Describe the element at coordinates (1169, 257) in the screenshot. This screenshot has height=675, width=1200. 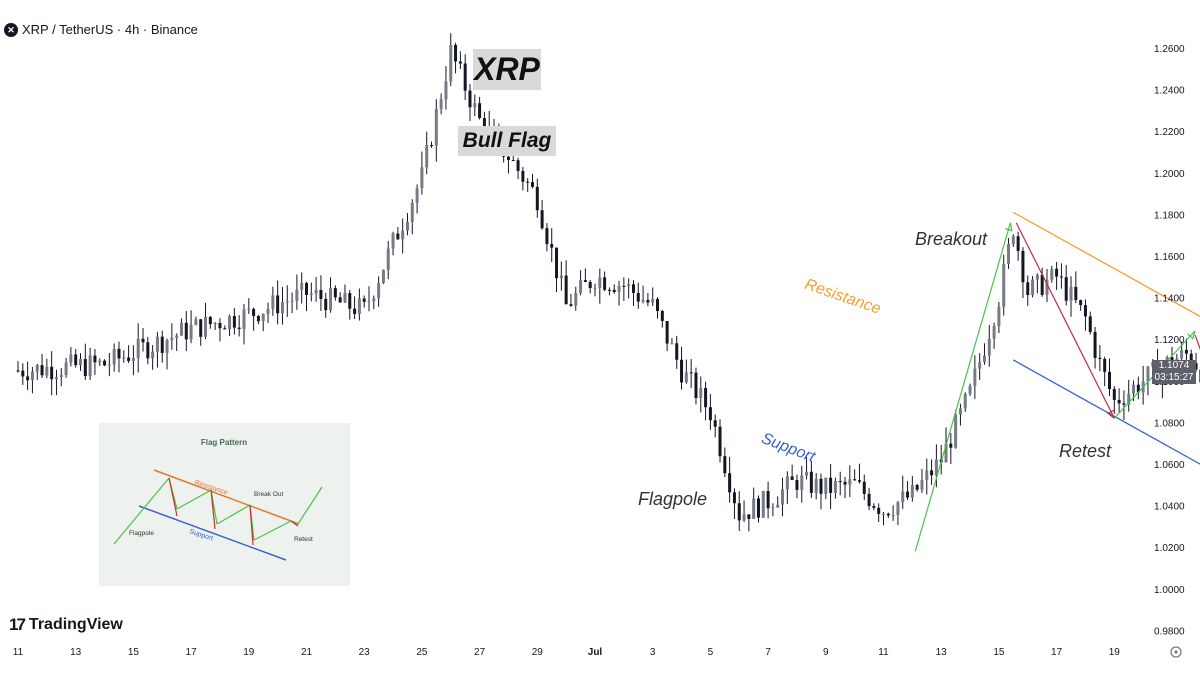
I see `y-tick-label: 1.1600` at that location.